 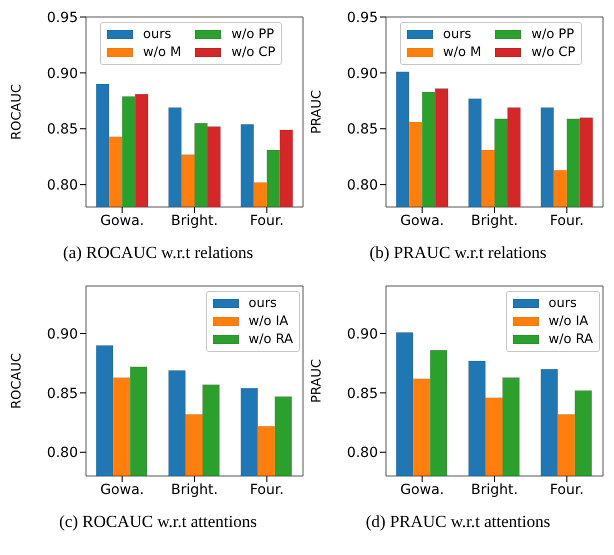 What do you see at coordinates (158, 253) in the screenshot?
I see `text: (a) ROCAUC w.r.t relations` at bounding box center [158, 253].